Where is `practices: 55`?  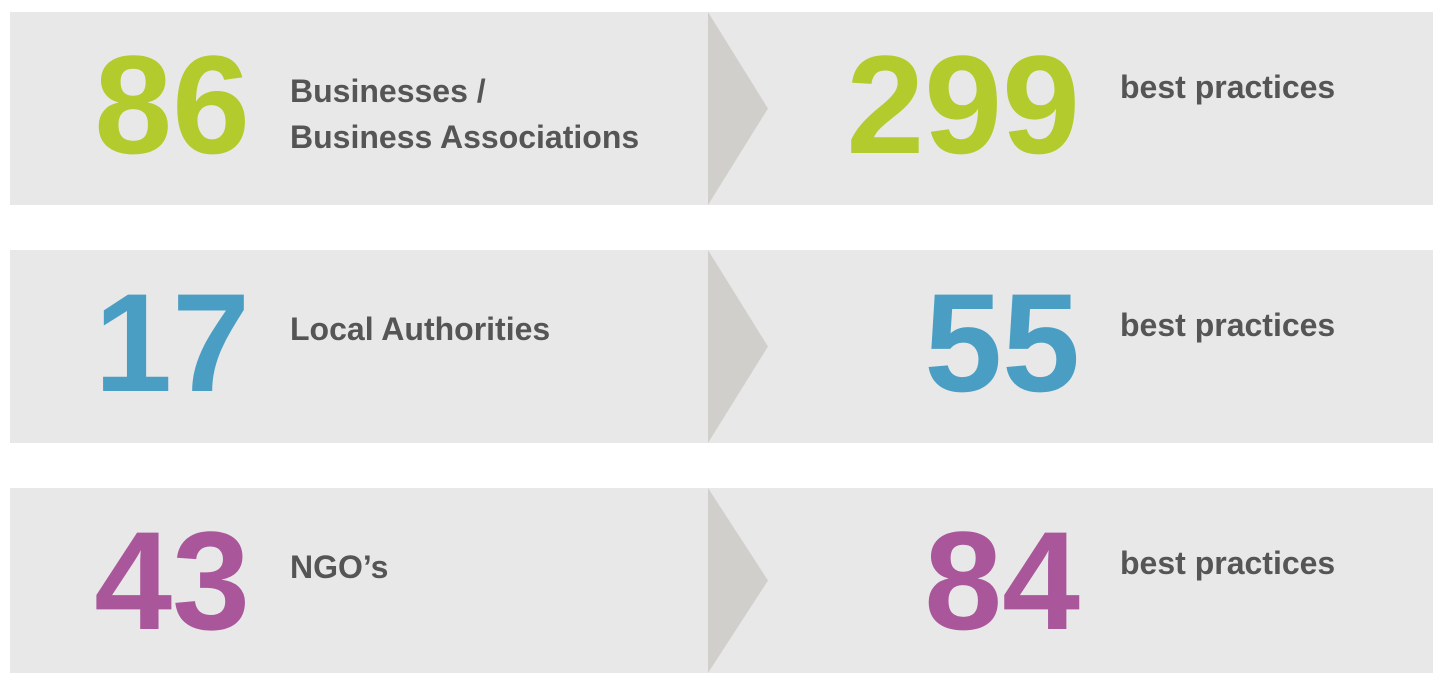 practices: 55 is located at coordinates (1002, 342).